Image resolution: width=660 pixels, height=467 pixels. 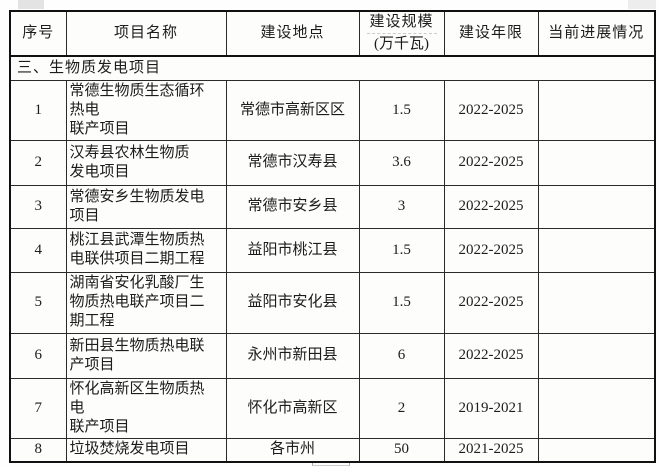 I want to click on table-row: 3 常德安乡生物质发电 项目 常德市安乡县 3 2022-2025, so click(x=332, y=206).